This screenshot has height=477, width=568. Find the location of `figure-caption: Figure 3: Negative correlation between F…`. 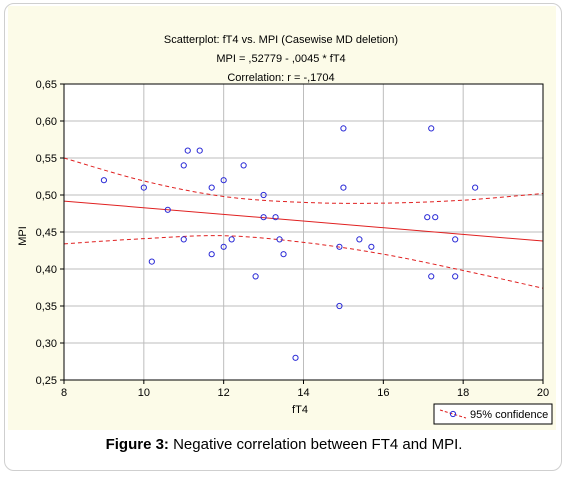

figure-caption: Figure 3: Negative correlation between F… is located at coordinates (284, 444).